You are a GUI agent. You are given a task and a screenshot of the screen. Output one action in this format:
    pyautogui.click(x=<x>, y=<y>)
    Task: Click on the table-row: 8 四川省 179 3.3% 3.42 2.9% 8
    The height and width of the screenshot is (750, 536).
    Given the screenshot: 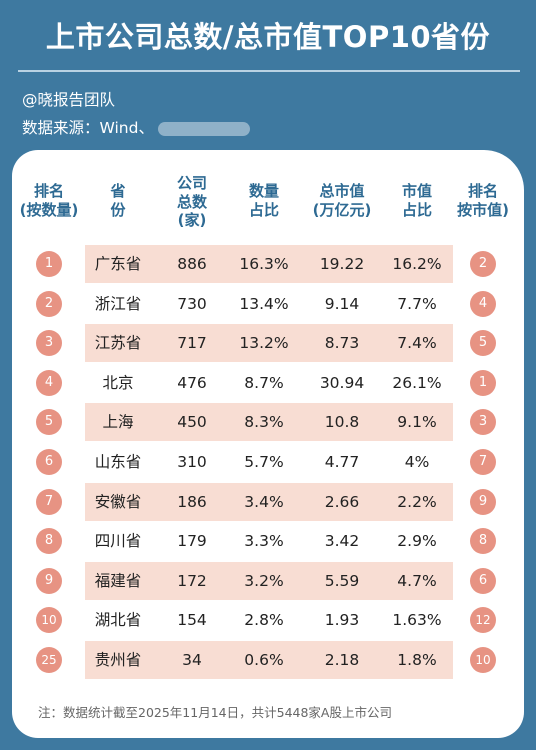 What is the action you would take?
    pyautogui.click(x=268, y=541)
    